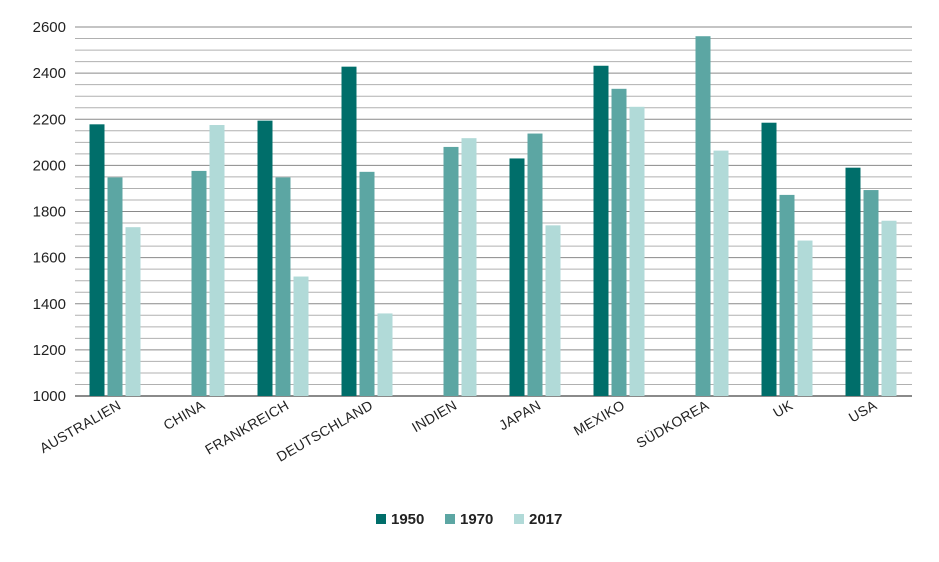 Image resolution: width=939 pixels, height=562 pixels. Describe the element at coordinates (49, 396) in the screenshot. I see `y-tick-label: 1000` at that location.